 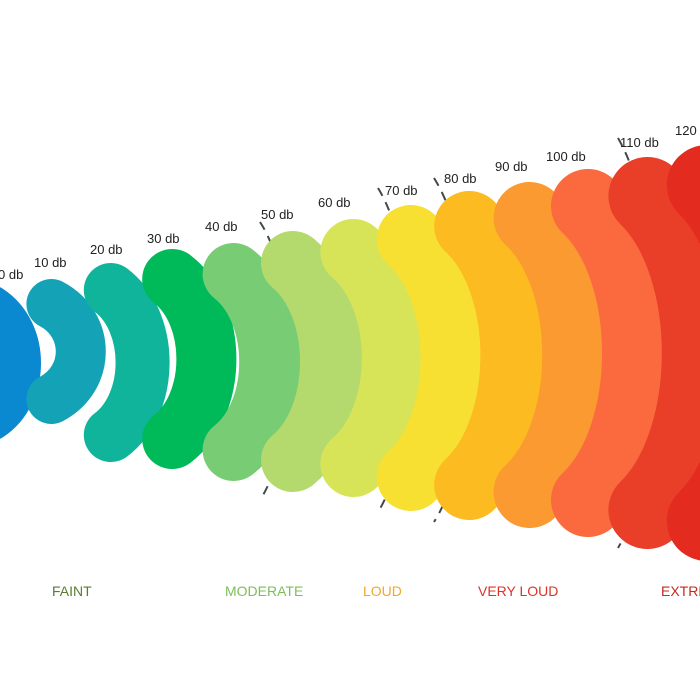 What do you see at coordinates (680, 591) in the screenshot?
I see `category-label-4: EXTRE` at bounding box center [680, 591].